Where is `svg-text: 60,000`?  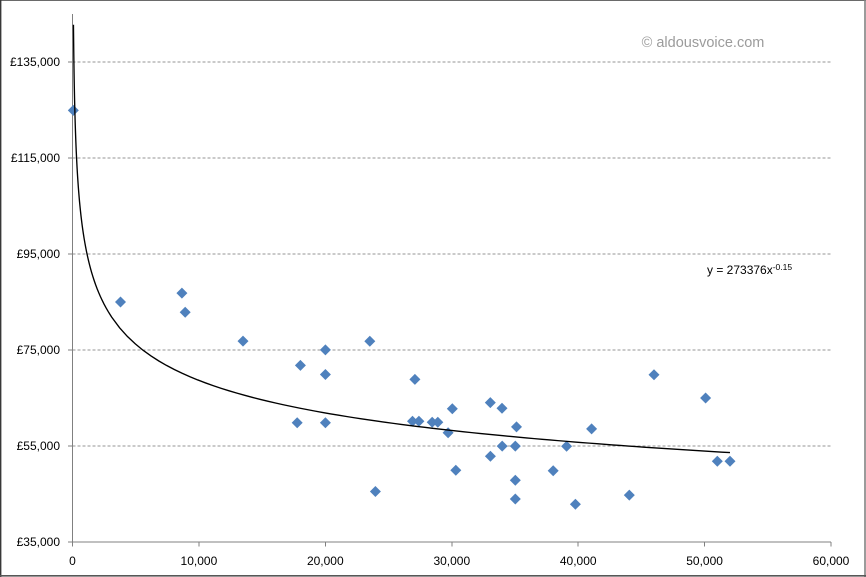
svg-text: 60,000 is located at coordinates (831, 561).